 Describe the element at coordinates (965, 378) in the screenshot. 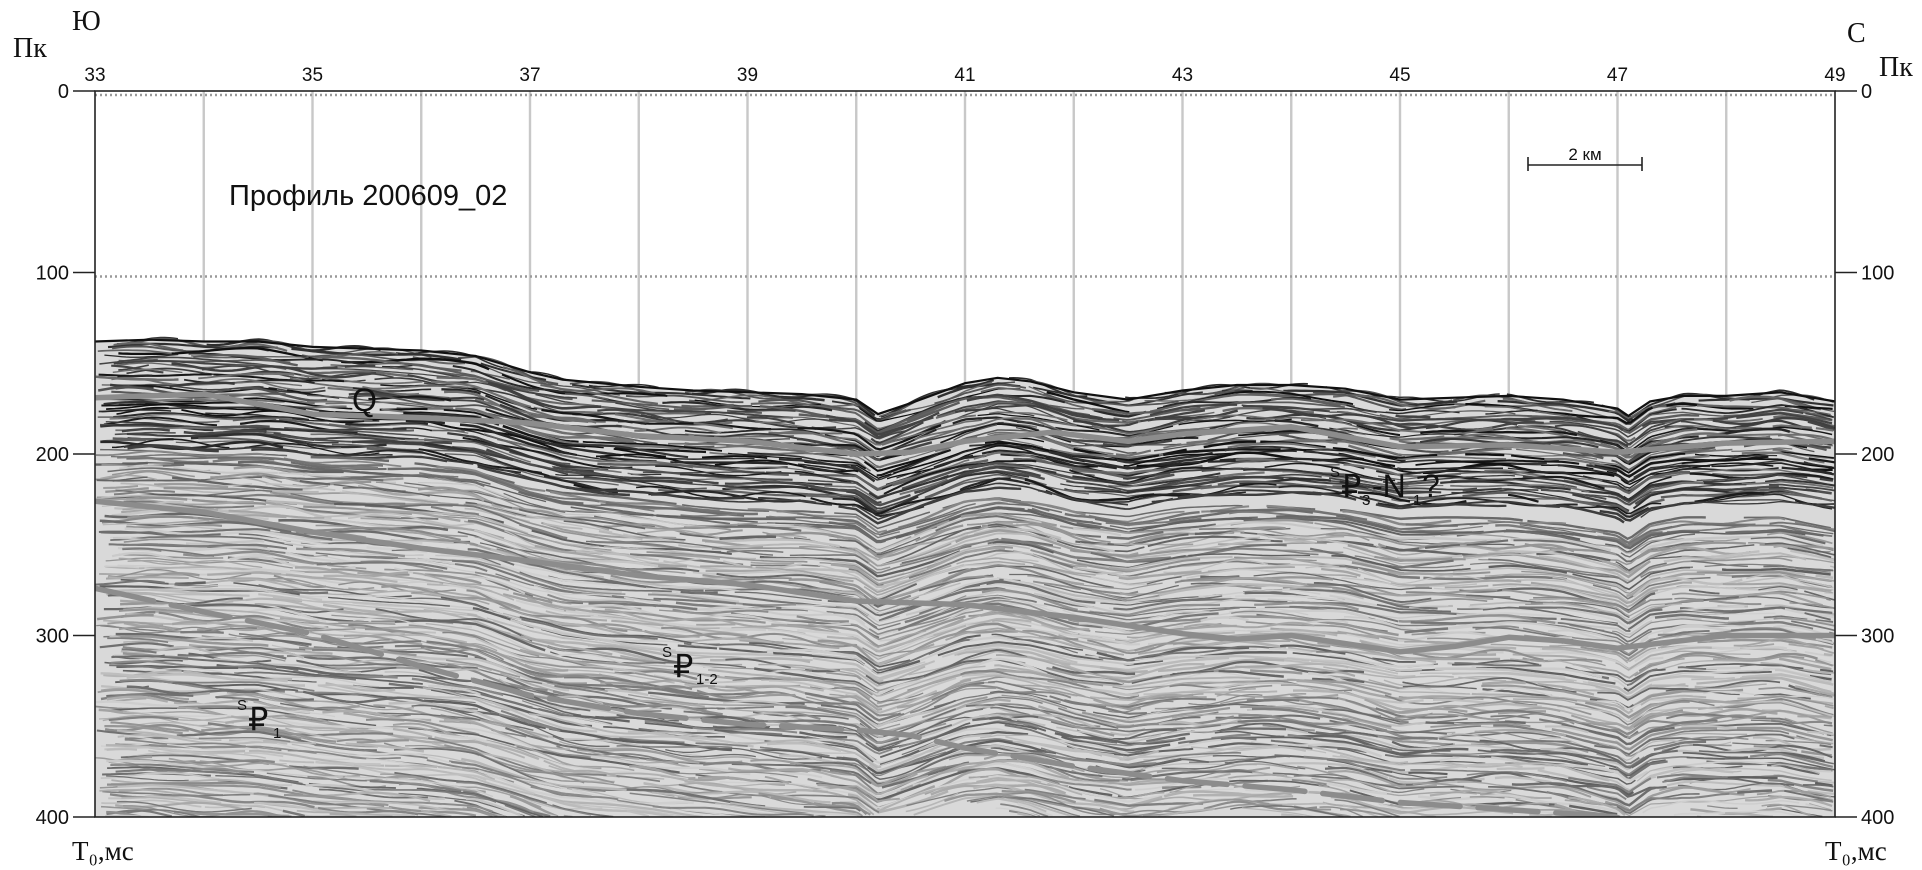

I see `seafloor-line` at that location.